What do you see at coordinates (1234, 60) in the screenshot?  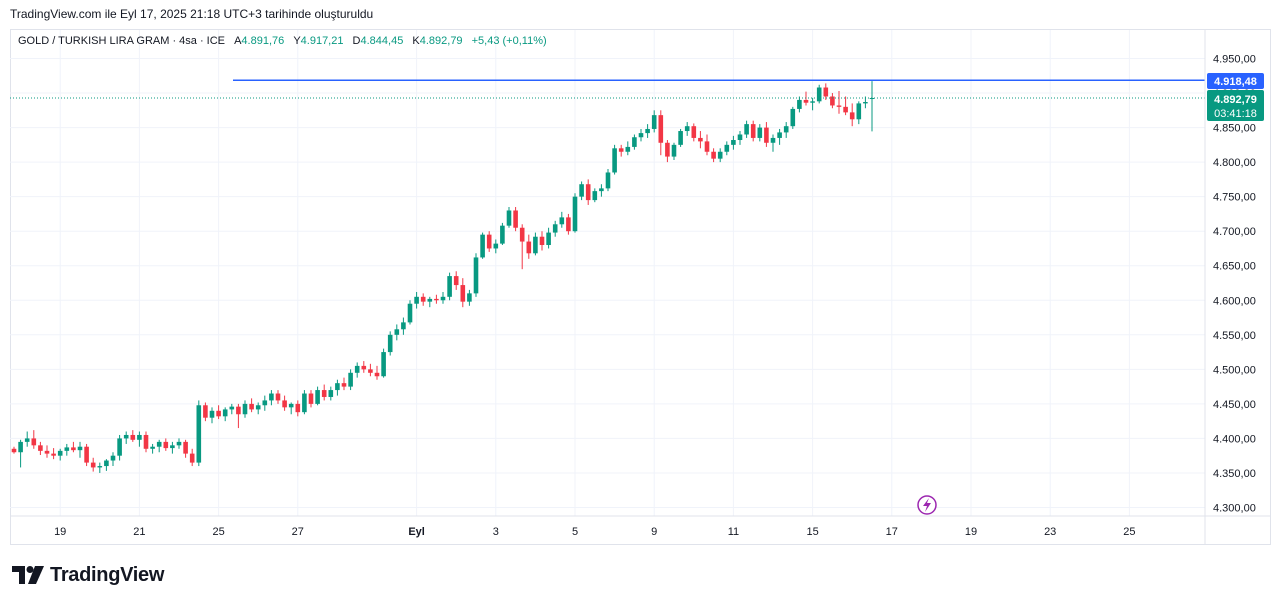 I see `y-tick-label: 4.950,00` at bounding box center [1234, 60].